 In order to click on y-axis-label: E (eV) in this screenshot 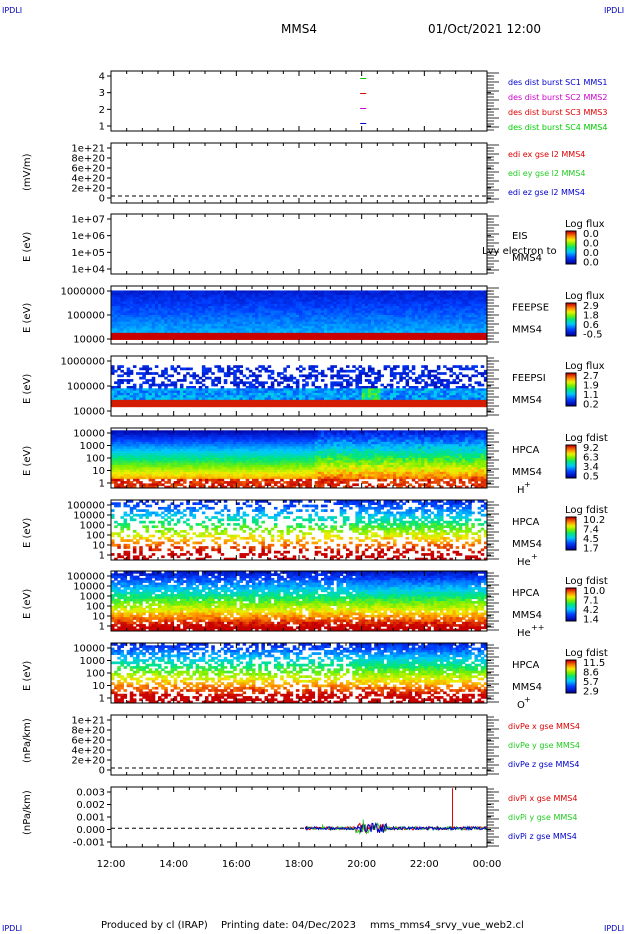, I will do `click(27, 318)`.